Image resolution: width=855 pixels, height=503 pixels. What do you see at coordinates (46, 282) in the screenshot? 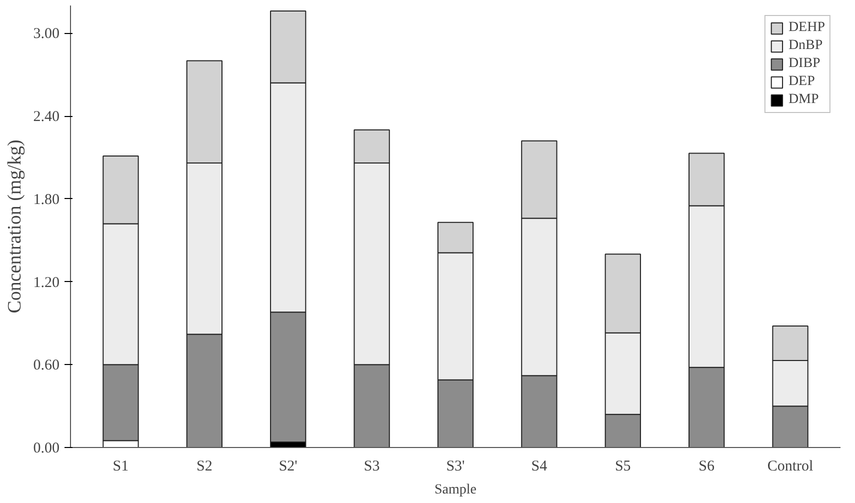
I see `y-tick-label: 1.20` at bounding box center [46, 282].